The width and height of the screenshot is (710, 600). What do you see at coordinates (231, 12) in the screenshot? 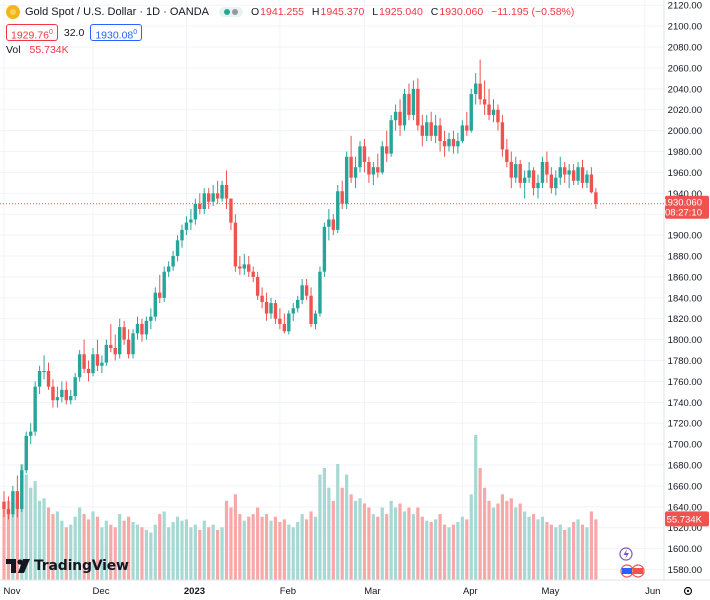
I see `market-status-indicator` at bounding box center [231, 12].